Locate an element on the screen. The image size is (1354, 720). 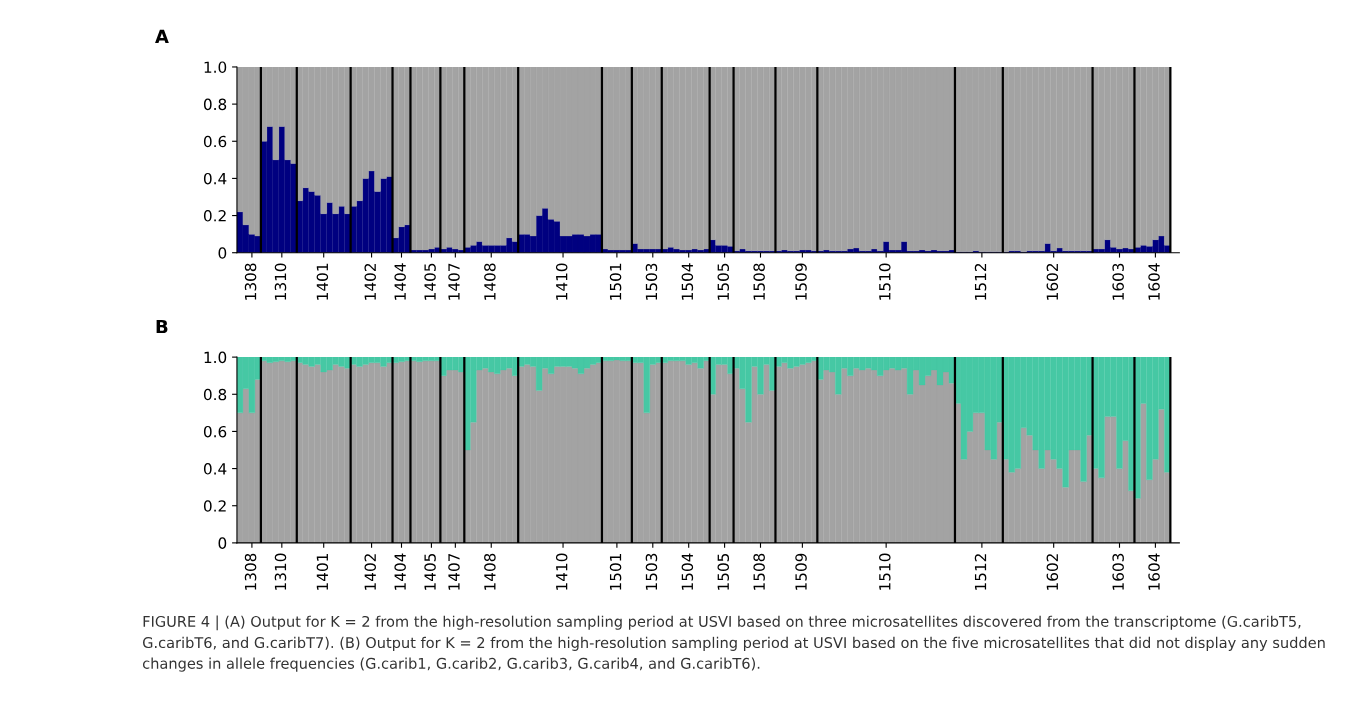
chart-title: A is located at coordinates (162, 36).